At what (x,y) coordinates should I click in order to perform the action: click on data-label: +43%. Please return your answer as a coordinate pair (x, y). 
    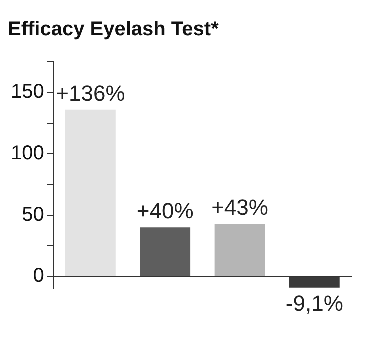
    Looking at the image, I should click on (240, 207).